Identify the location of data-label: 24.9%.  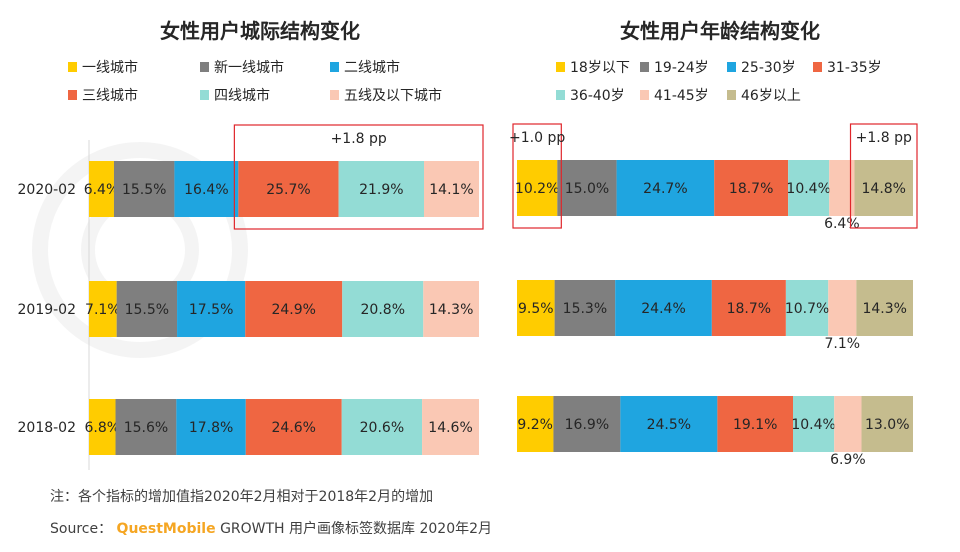
(293, 310).